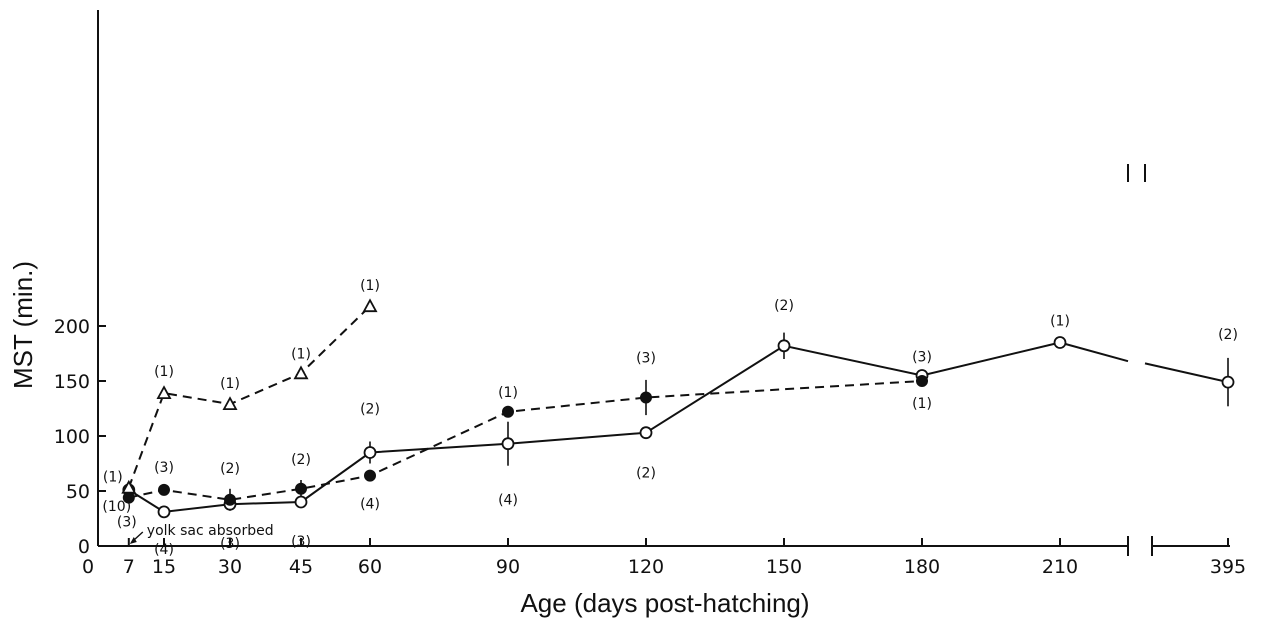  I want to click on x-tick-label: 30, so click(230, 567).